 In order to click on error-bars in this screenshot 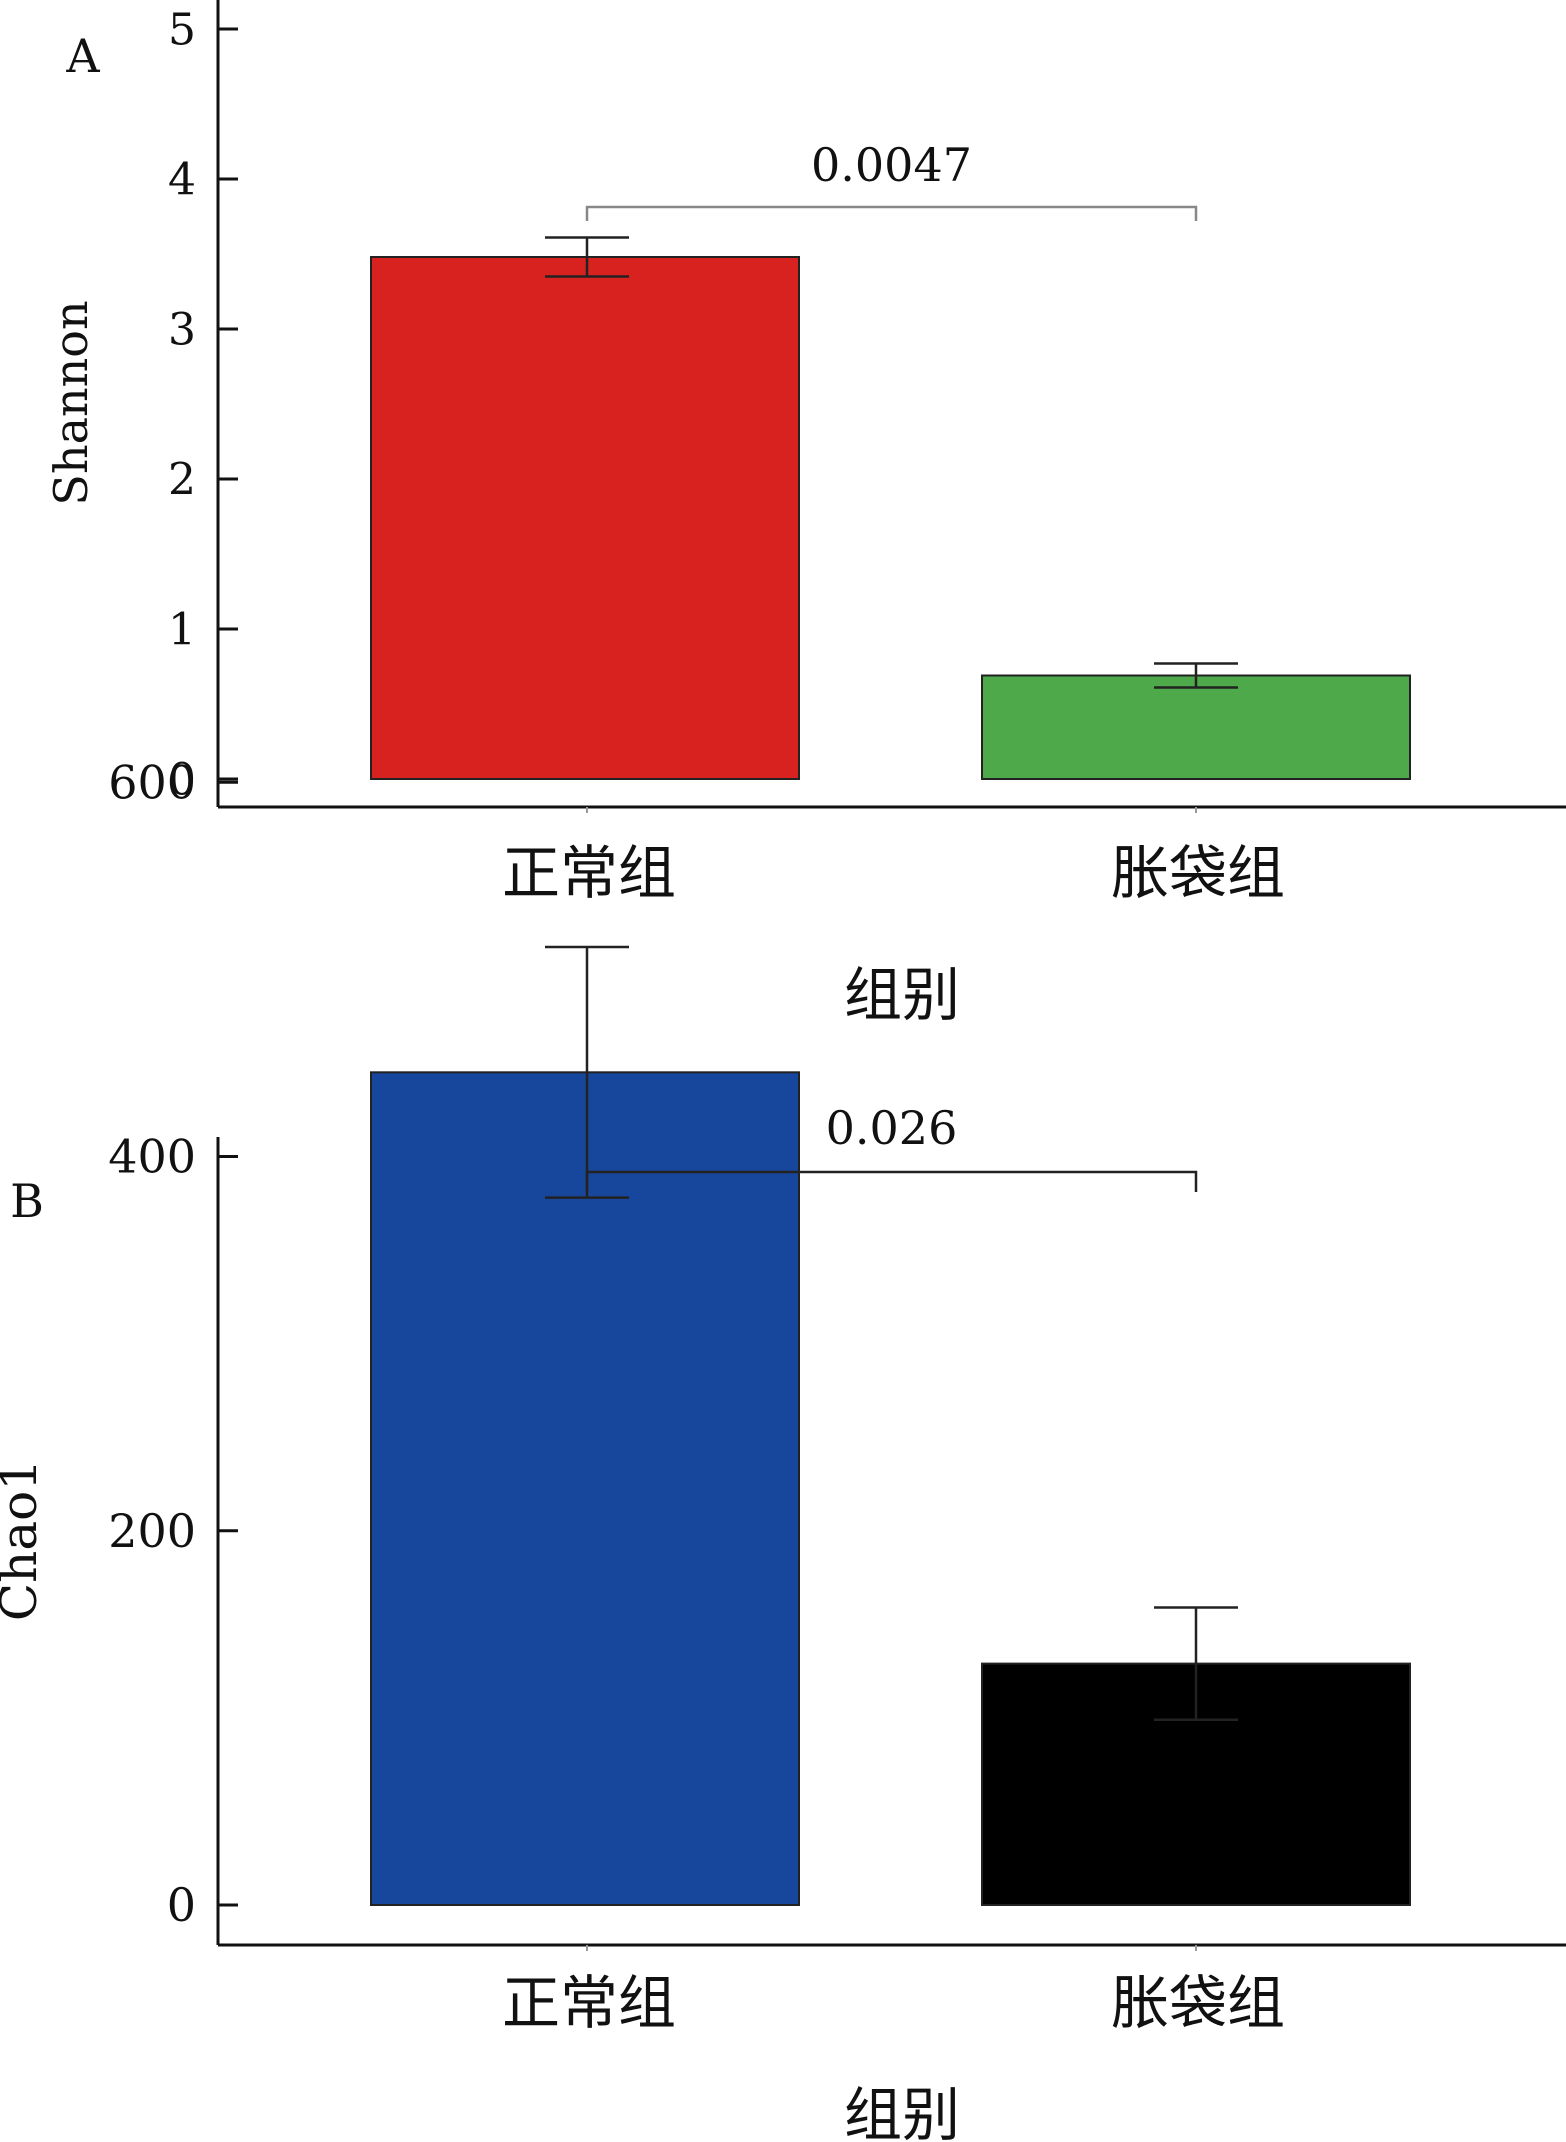, I will do `click(891, 462)`.